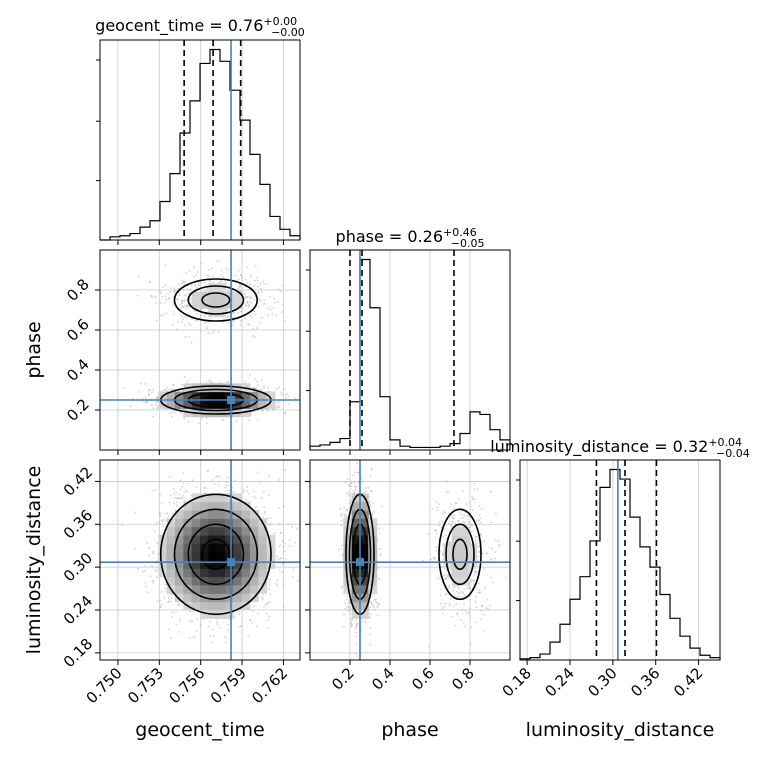 The image size is (760, 760). I want to click on y-tick-label: 0.4, so click(78, 370).